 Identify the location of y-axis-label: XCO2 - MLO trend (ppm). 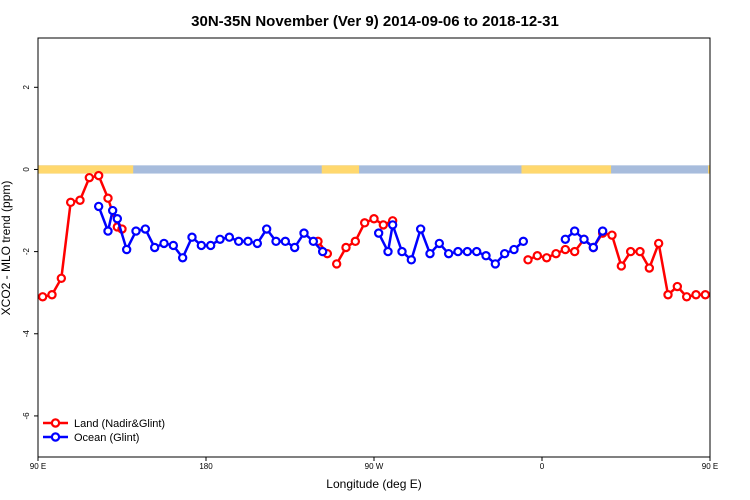
(6, 248).